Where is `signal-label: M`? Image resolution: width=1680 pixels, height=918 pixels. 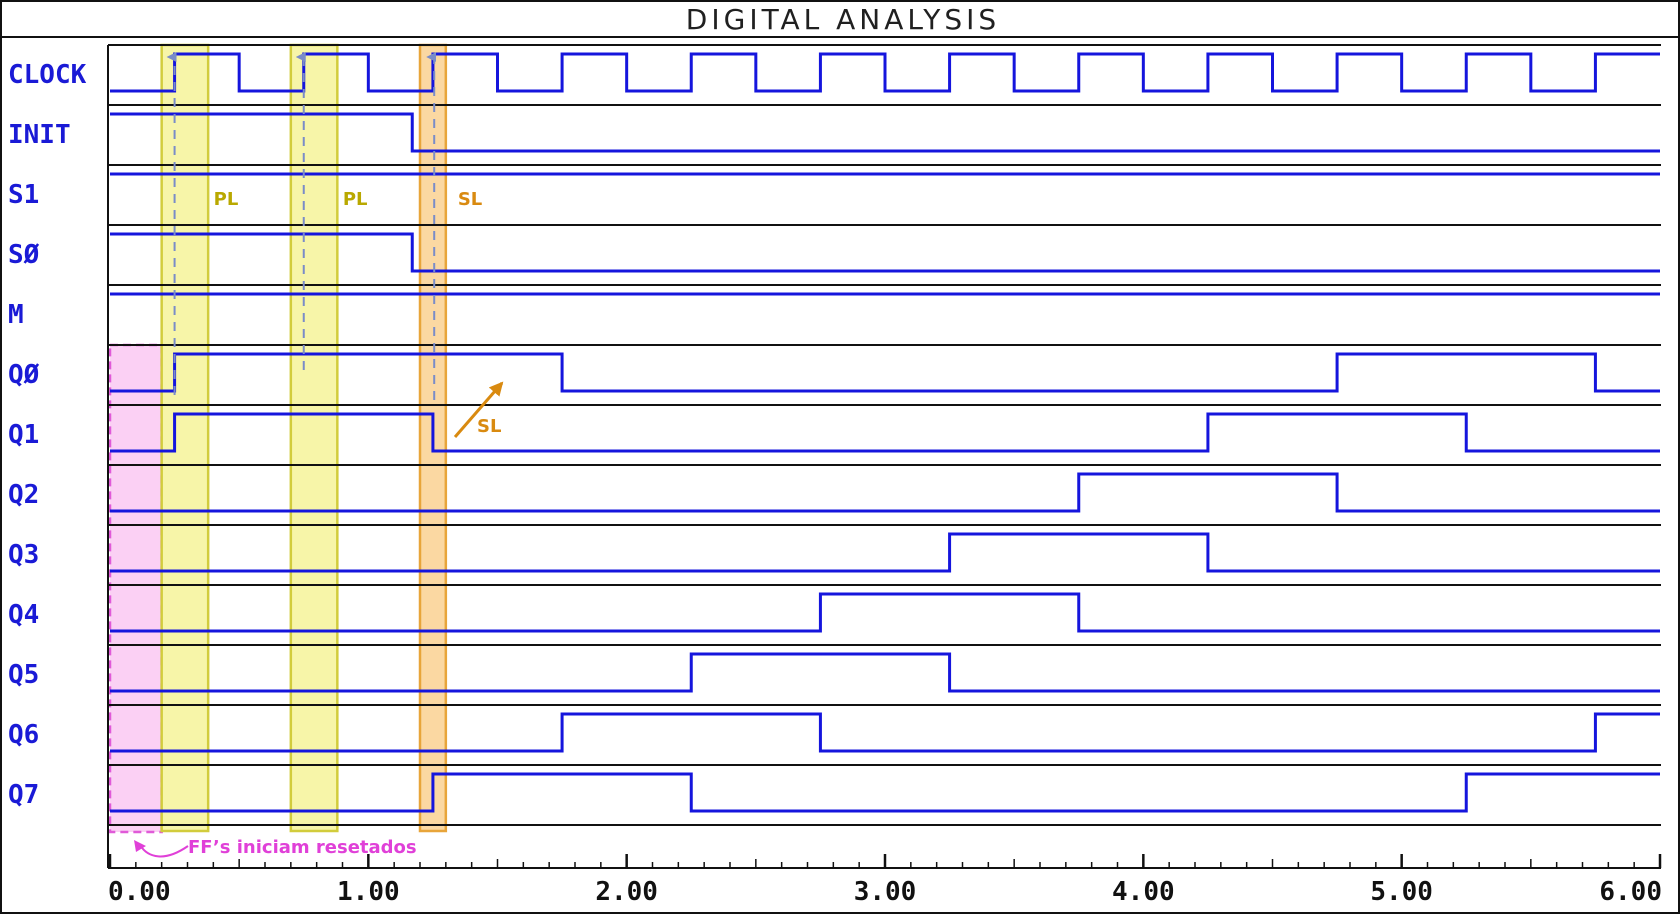 signal-label: M is located at coordinates (16, 315).